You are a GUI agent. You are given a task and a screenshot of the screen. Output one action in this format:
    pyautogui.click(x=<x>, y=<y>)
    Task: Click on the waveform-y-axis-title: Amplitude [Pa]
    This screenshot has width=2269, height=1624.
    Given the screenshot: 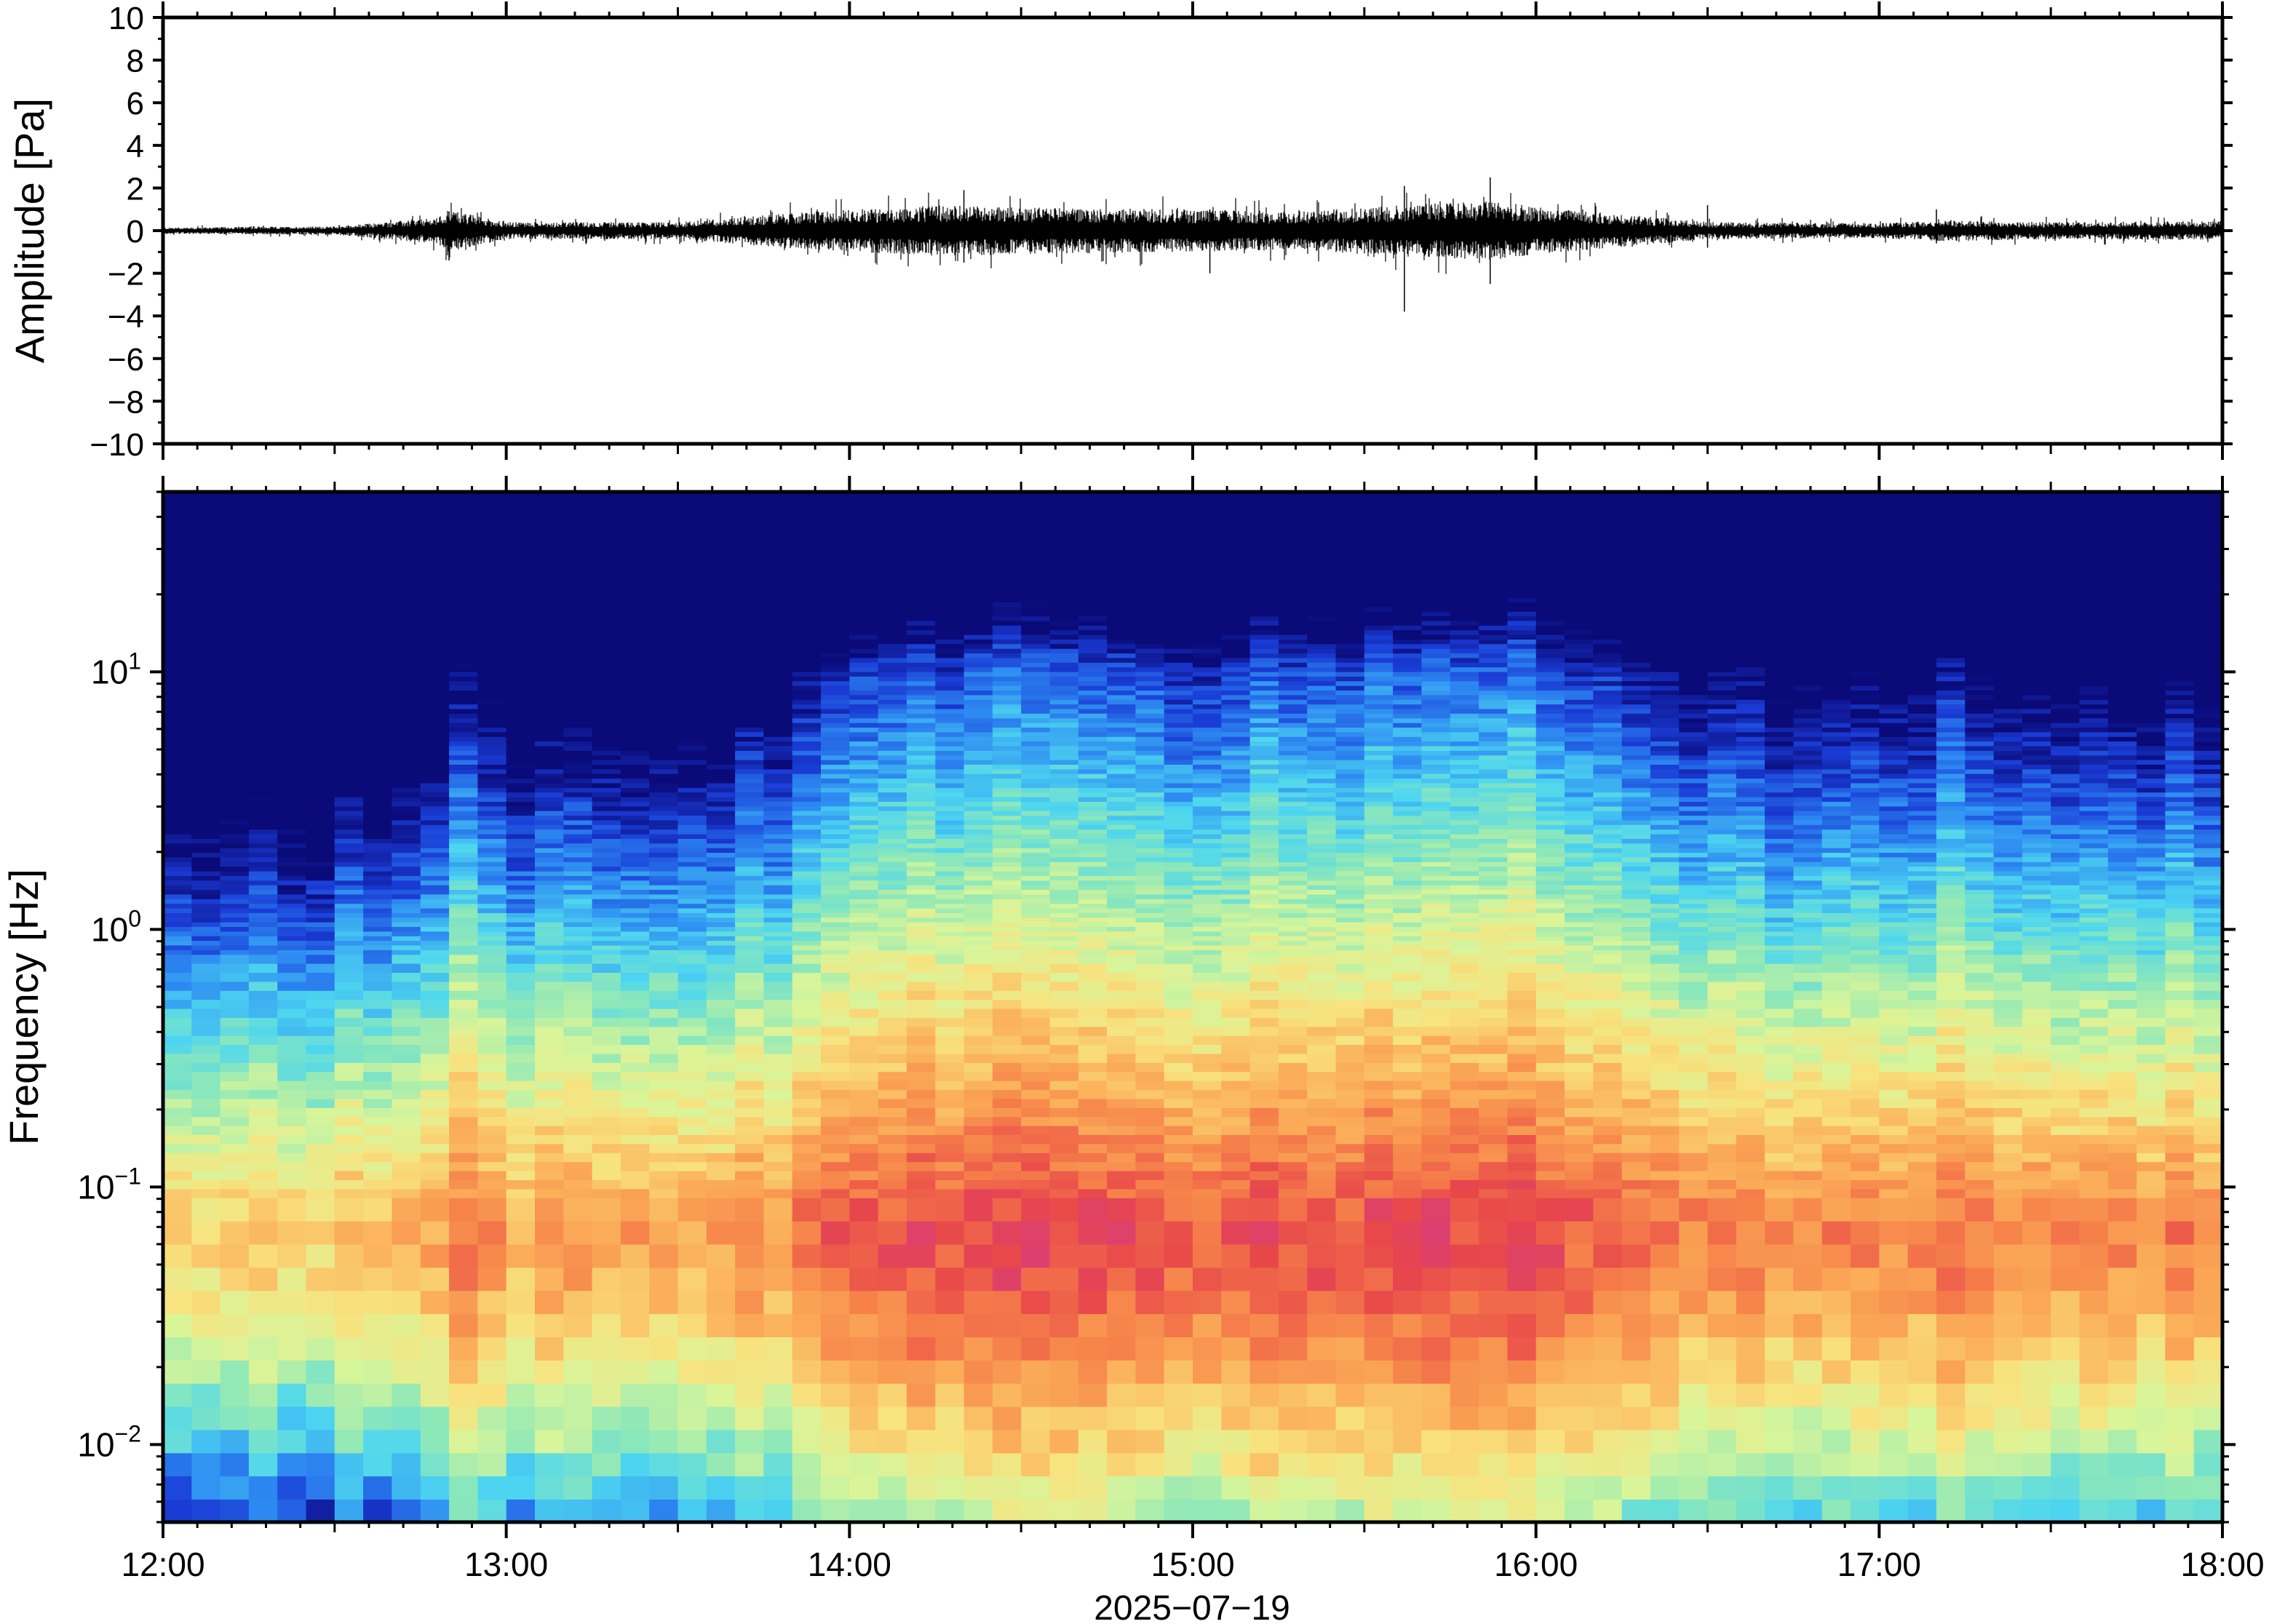 What is the action you would take?
    pyautogui.click(x=30, y=230)
    